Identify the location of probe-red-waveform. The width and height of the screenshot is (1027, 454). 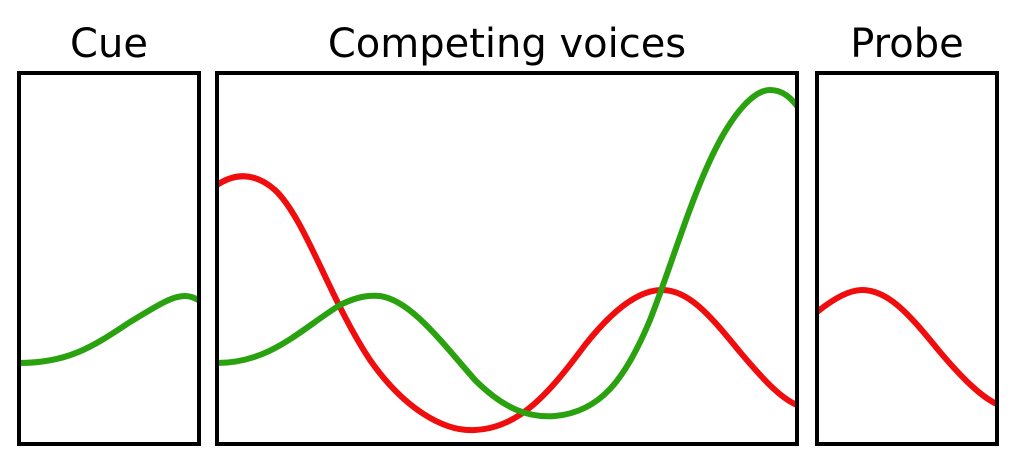
(907, 347).